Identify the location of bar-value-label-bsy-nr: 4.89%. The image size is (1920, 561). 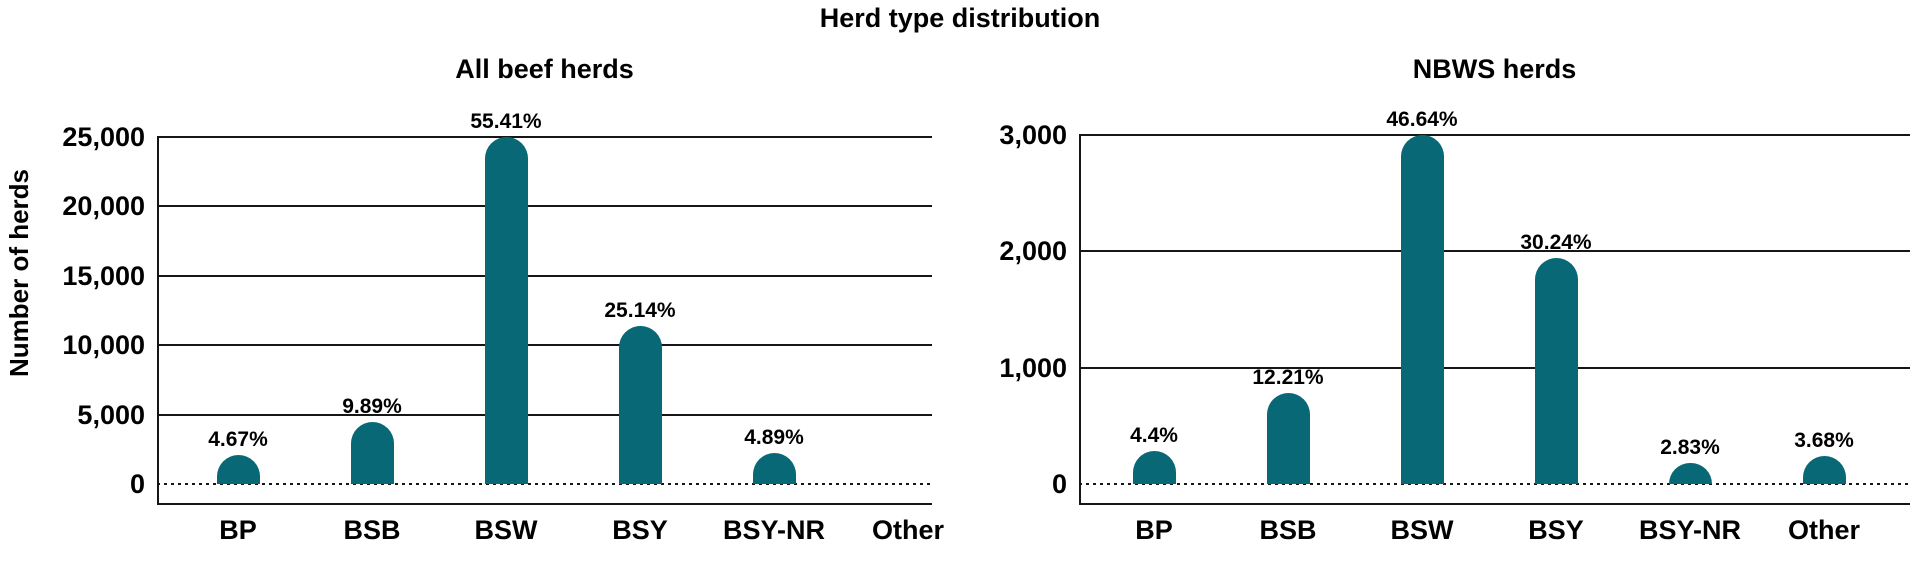
(774, 437).